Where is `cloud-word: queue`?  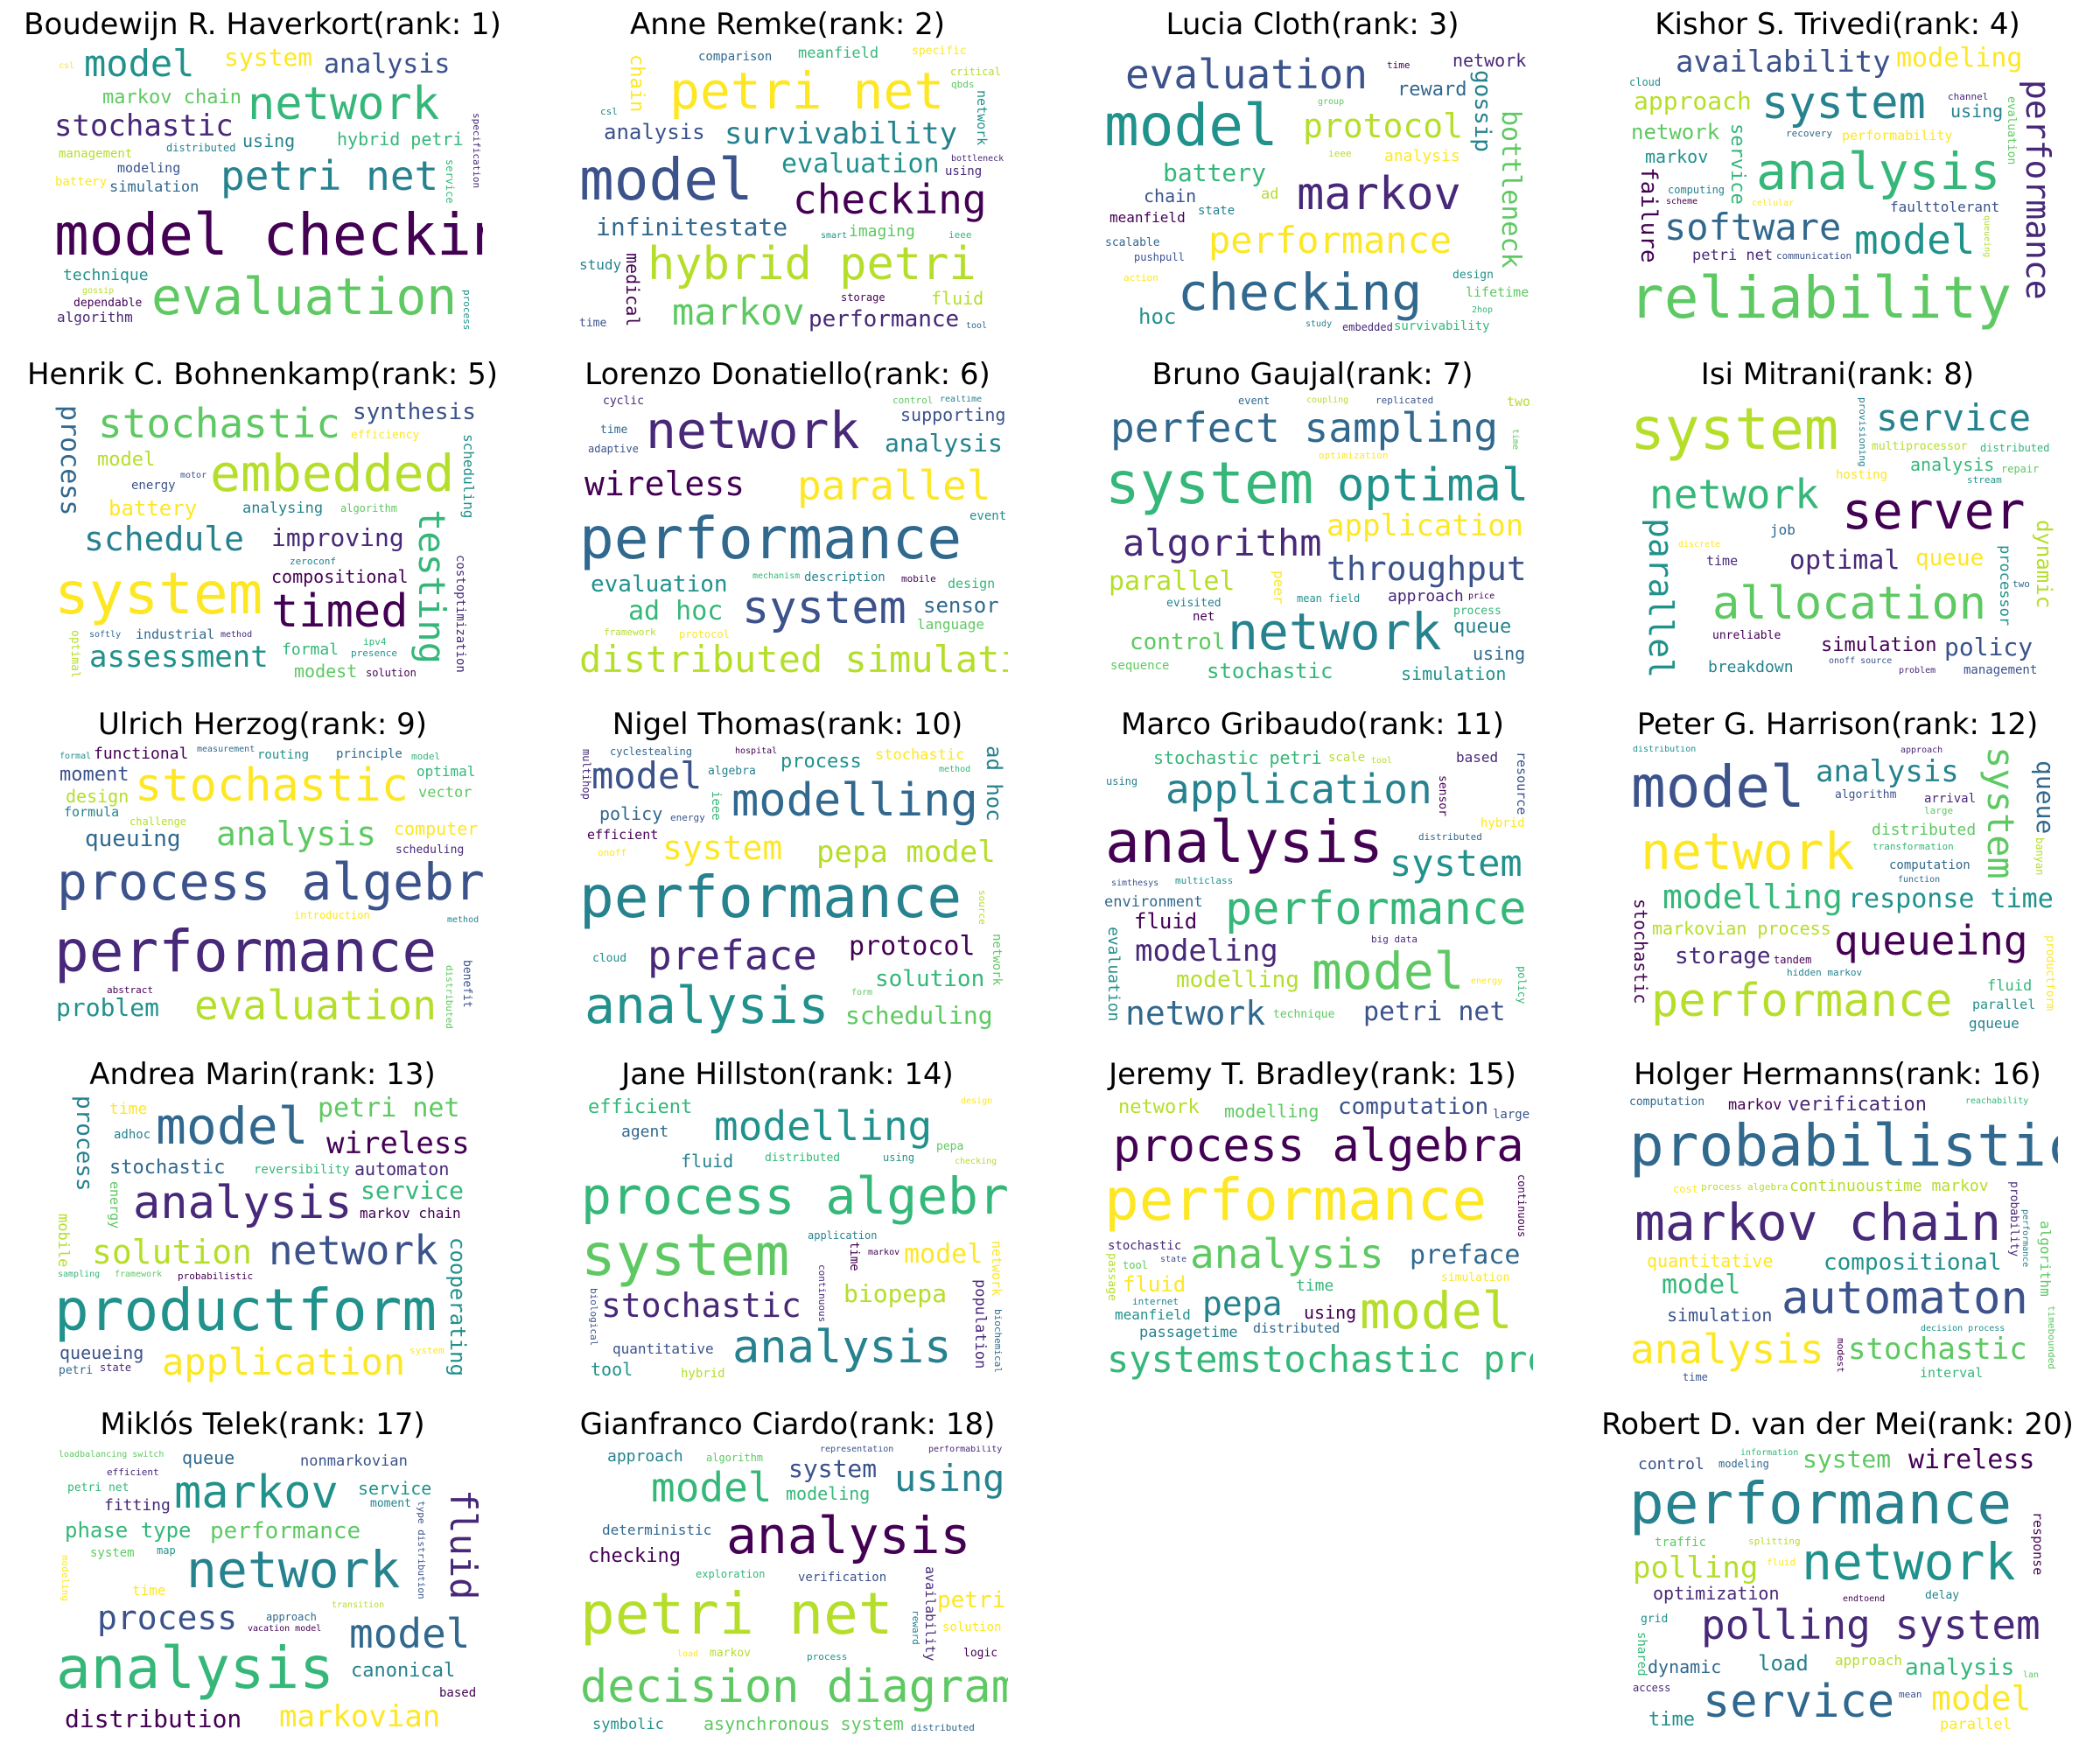 cloud-word: queue is located at coordinates (1949, 558).